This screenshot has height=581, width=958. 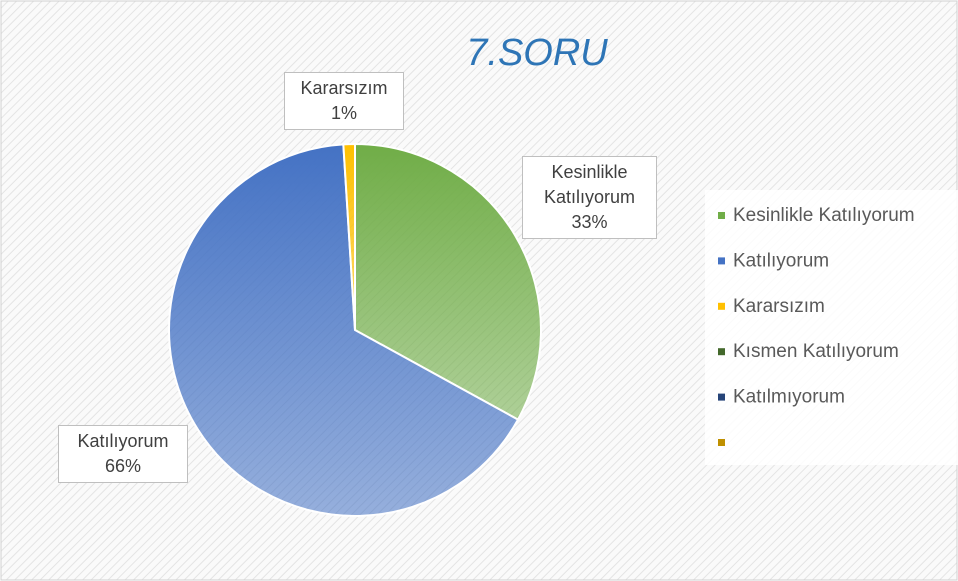 I want to click on label-value: 33%, so click(x=589, y=222).